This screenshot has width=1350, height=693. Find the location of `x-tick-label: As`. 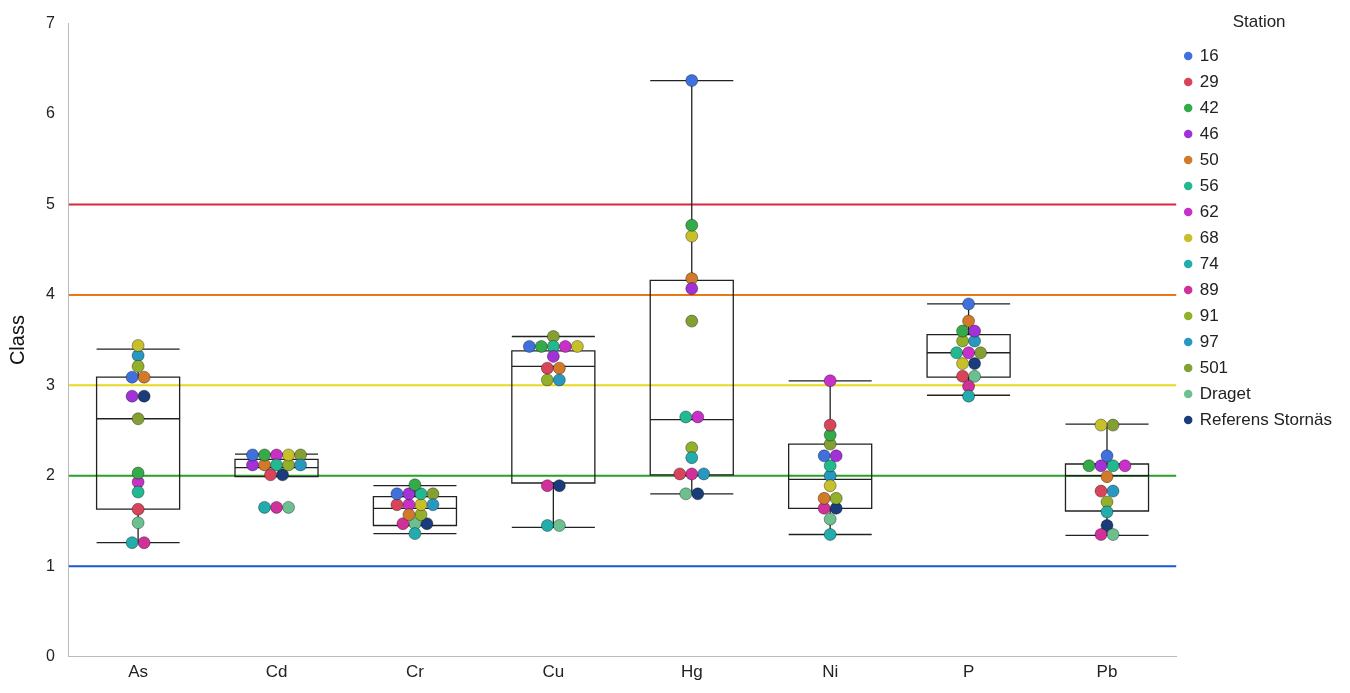

x-tick-label: As is located at coordinates (138, 672).